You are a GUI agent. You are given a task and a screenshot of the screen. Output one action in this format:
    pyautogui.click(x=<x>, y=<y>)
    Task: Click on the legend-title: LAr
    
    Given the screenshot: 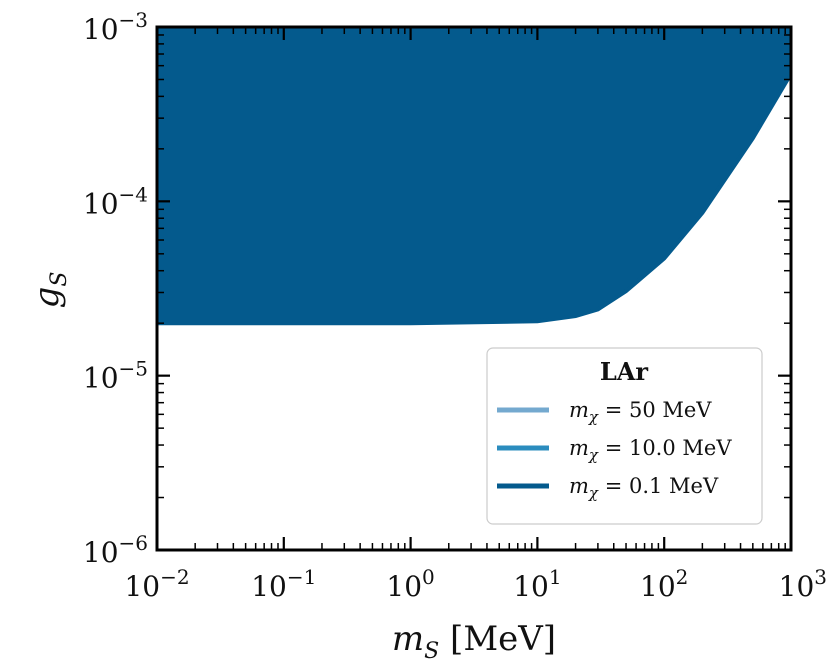 What is the action you would take?
    pyautogui.click(x=624, y=371)
    